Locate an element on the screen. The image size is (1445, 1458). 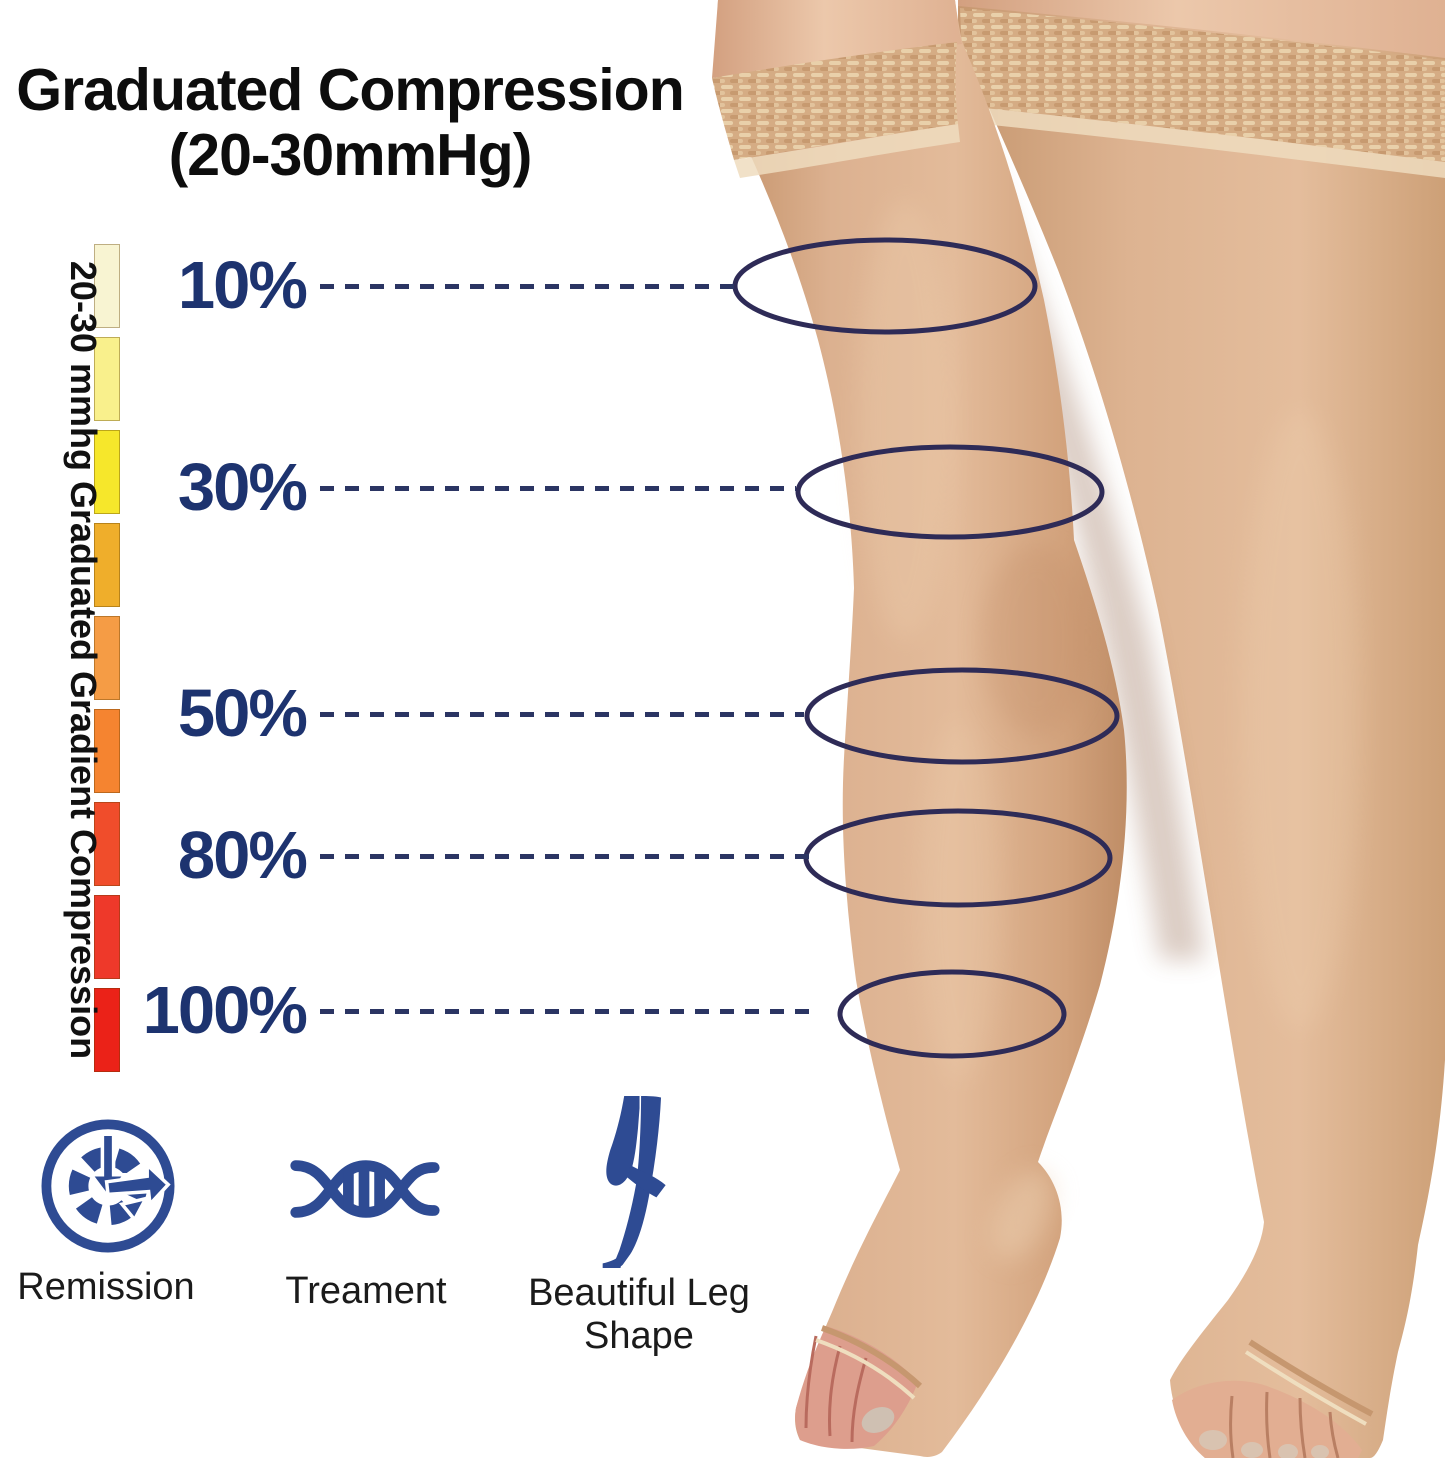
level-row-10: 10% is located at coordinates (415, 285).